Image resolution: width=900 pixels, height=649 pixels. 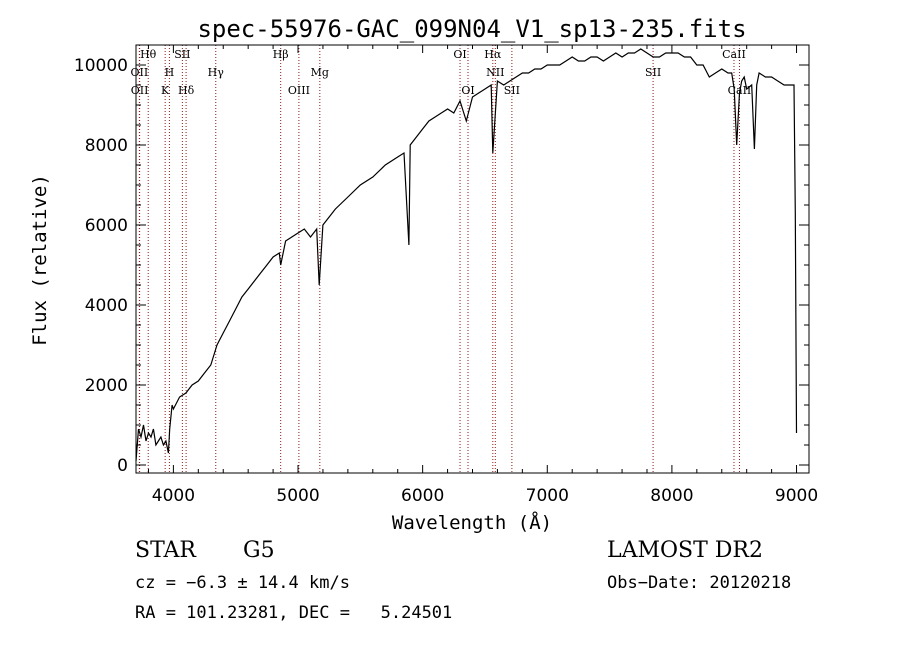 What do you see at coordinates (299, 90) in the screenshot?
I see `line-label: OIII` at bounding box center [299, 90].